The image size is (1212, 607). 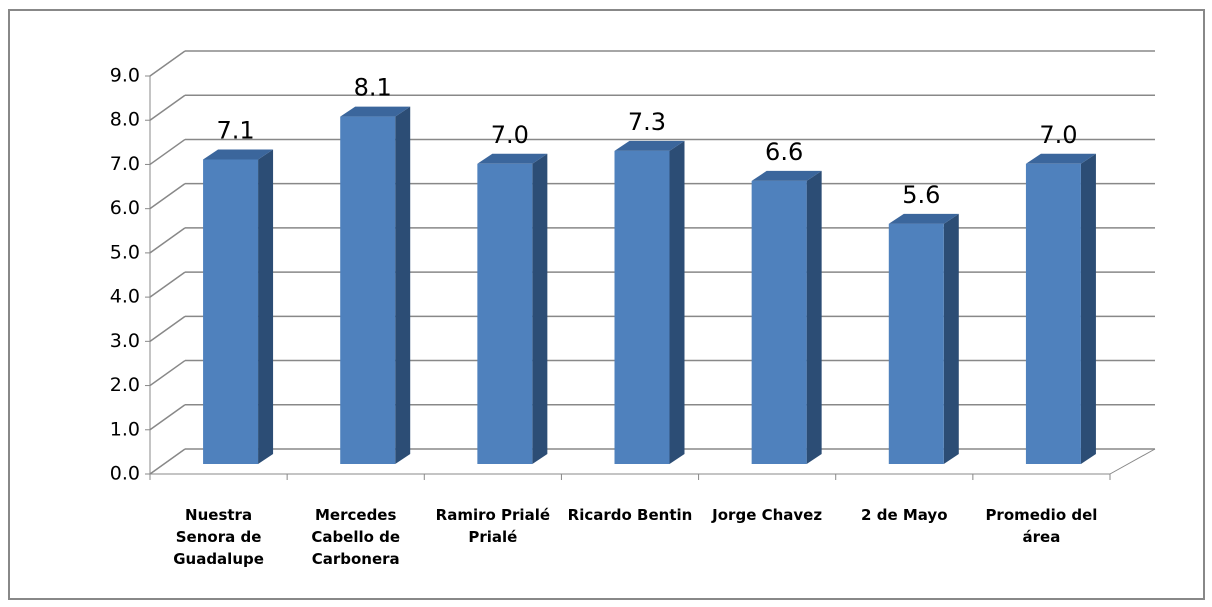 What do you see at coordinates (125, 341) in the screenshot?
I see `y-tick-label: 3.0` at bounding box center [125, 341].